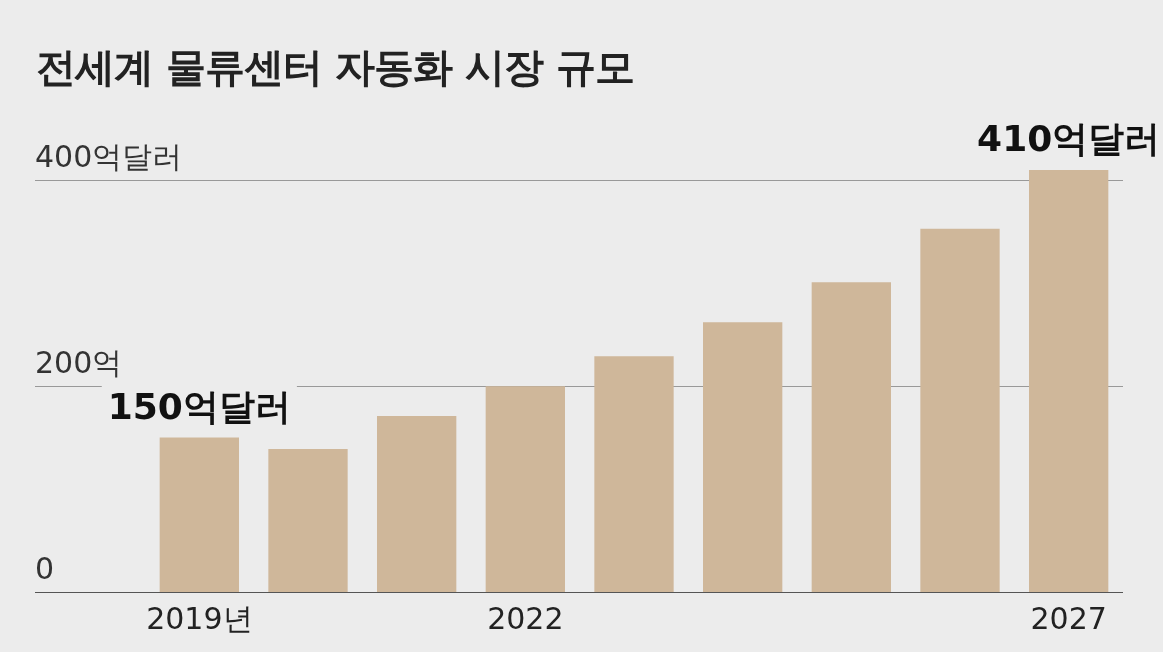 The height and width of the screenshot is (652, 1163). What do you see at coordinates (525, 618) in the screenshot?
I see `x-tick-label: 2022` at bounding box center [525, 618].